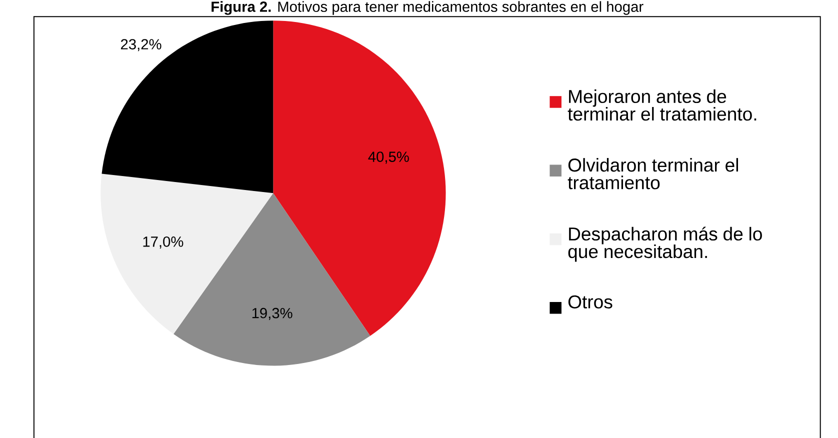 The width and height of the screenshot is (838, 438). I want to click on legend-label: Otros, so click(590, 301).